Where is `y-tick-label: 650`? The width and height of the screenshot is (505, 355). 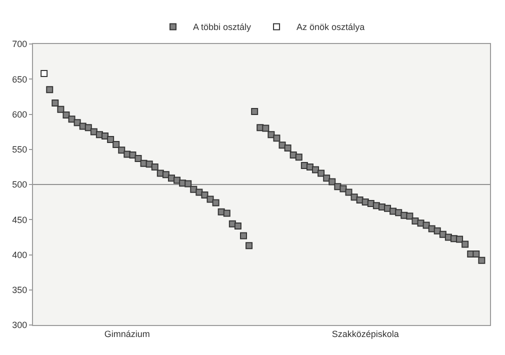
y-tick-label: 650 is located at coordinates (20, 79).